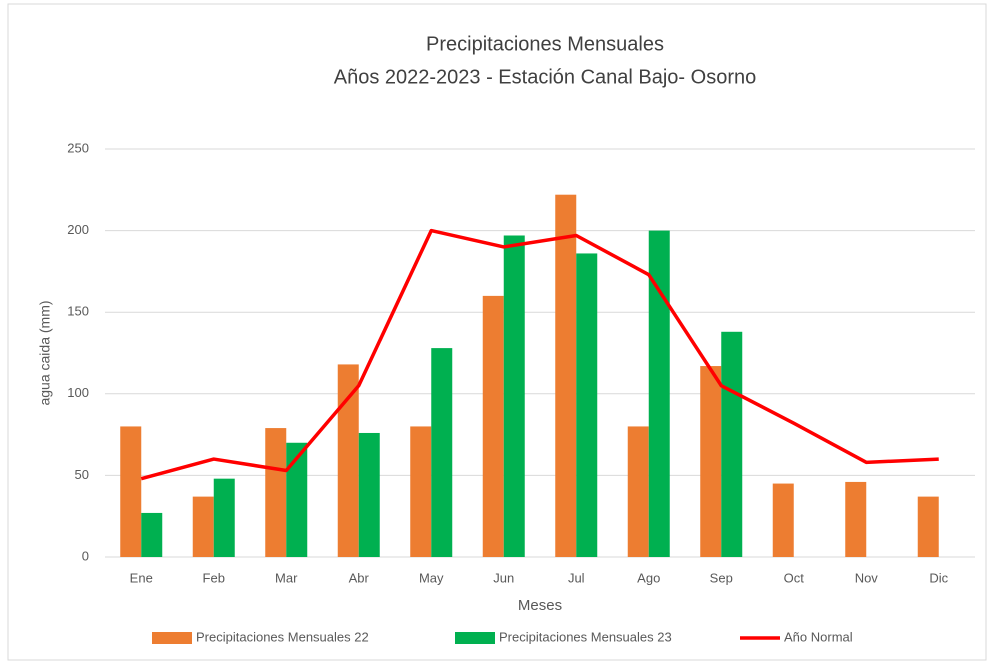 This screenshot has width=989, height=662. I want to click on legend-label: Precipitaciones Mensuales 23, so click(585, 636).